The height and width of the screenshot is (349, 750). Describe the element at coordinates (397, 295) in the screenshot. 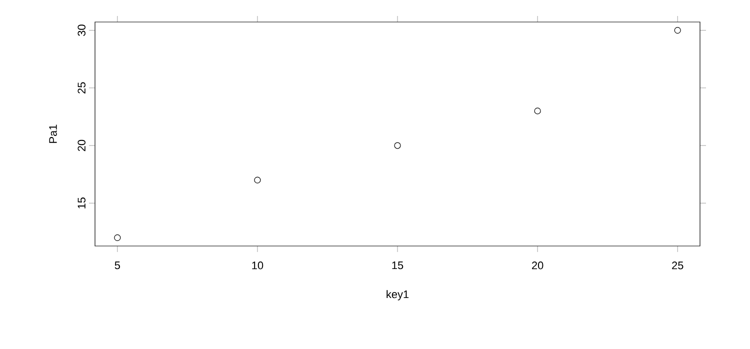

I see `x-axis-title: key1` at that location.